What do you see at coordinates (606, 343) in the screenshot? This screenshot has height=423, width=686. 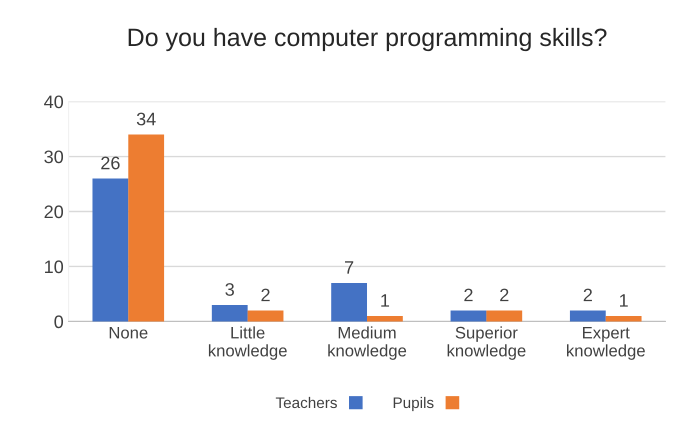 I see `x-tick-label: Expert knowledge` at bounding box center [606, 343].